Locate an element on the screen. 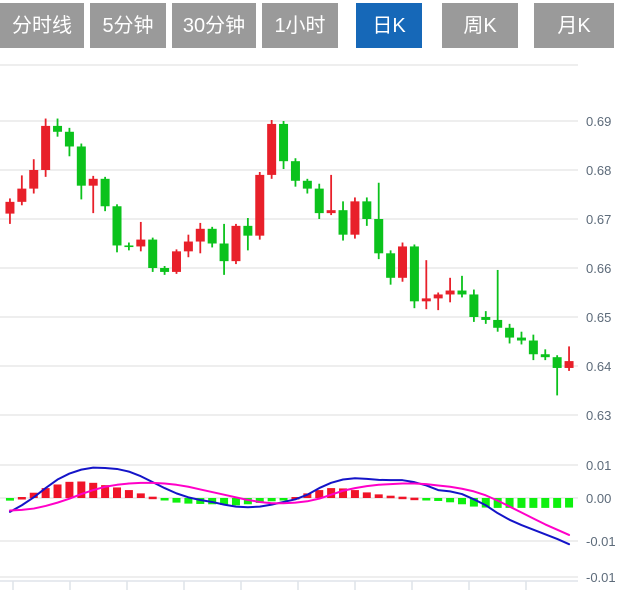 This screenshot has height=590, width=633. x-axis is located at coordinates (289, 585).